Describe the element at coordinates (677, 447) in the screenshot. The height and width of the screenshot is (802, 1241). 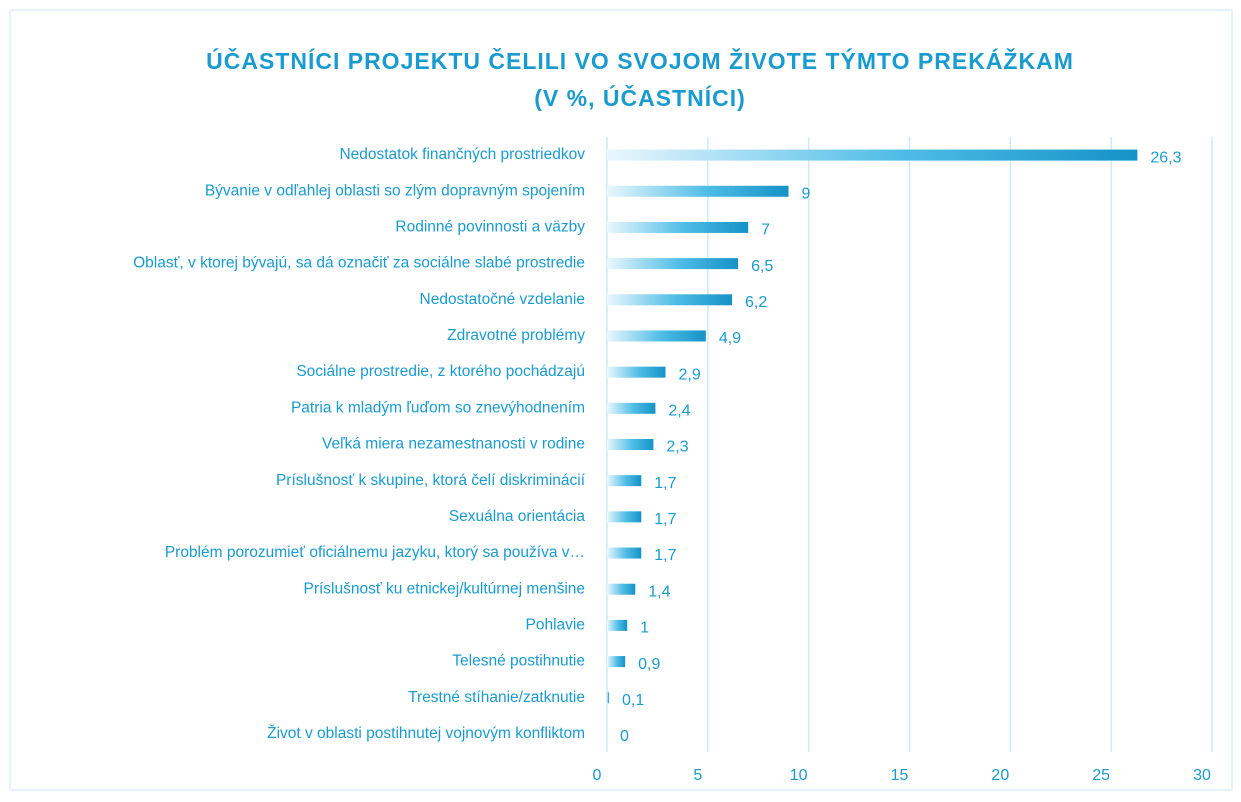
I see `data-label: 2,3` at that location.